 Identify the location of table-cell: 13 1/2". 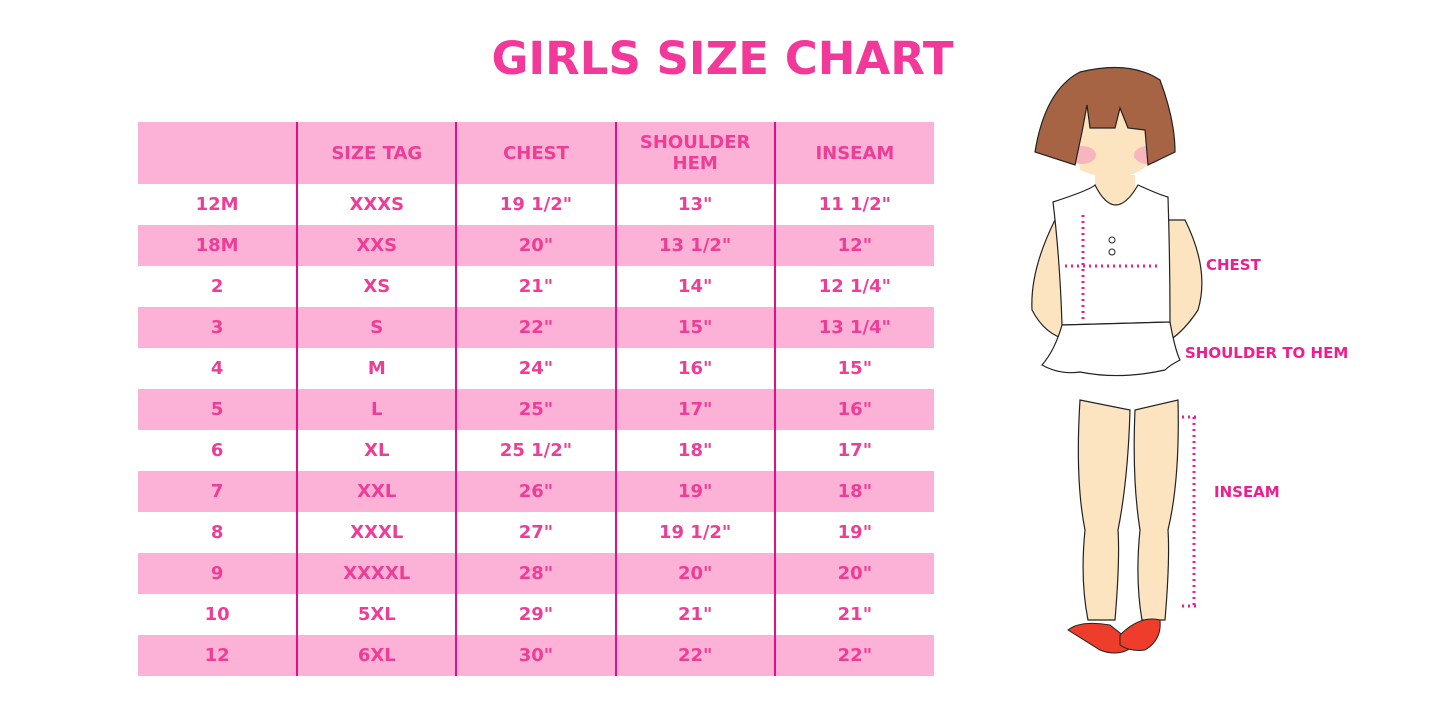
(694, 245).